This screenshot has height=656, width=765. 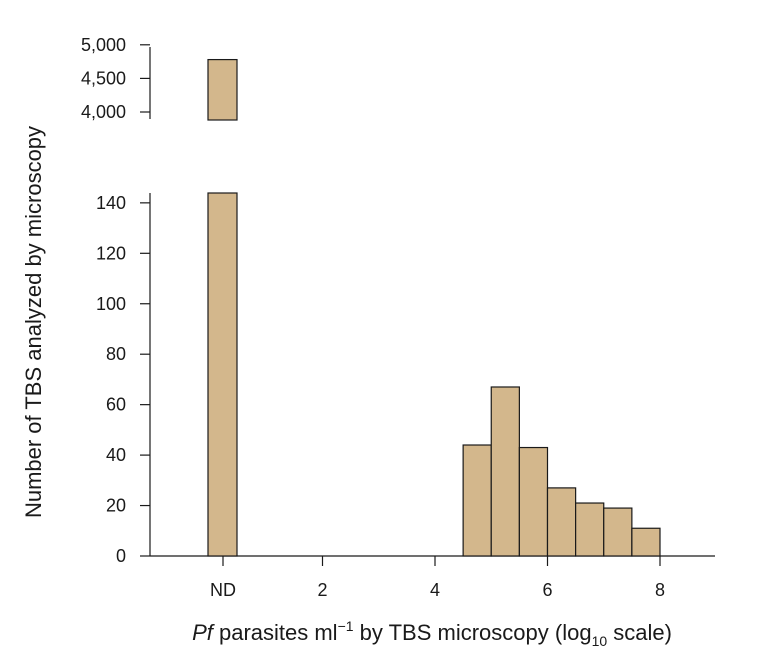 I want to click on x-axis-label-sub: 10, so click(x=600, y=641).